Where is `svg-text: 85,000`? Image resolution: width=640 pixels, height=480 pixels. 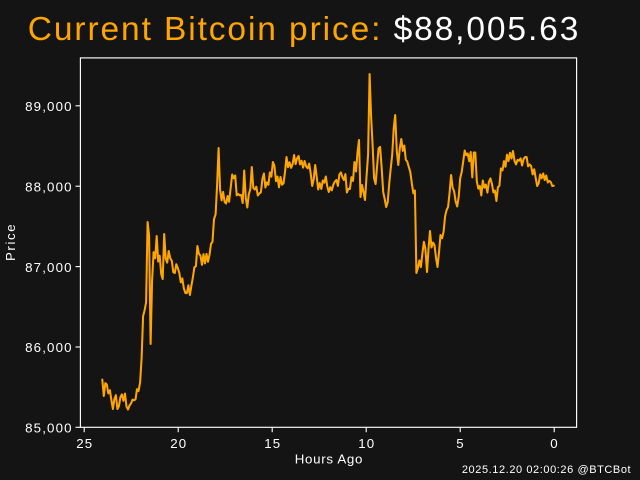
svg-text: 85,000 is located at coordinates (49, 428).